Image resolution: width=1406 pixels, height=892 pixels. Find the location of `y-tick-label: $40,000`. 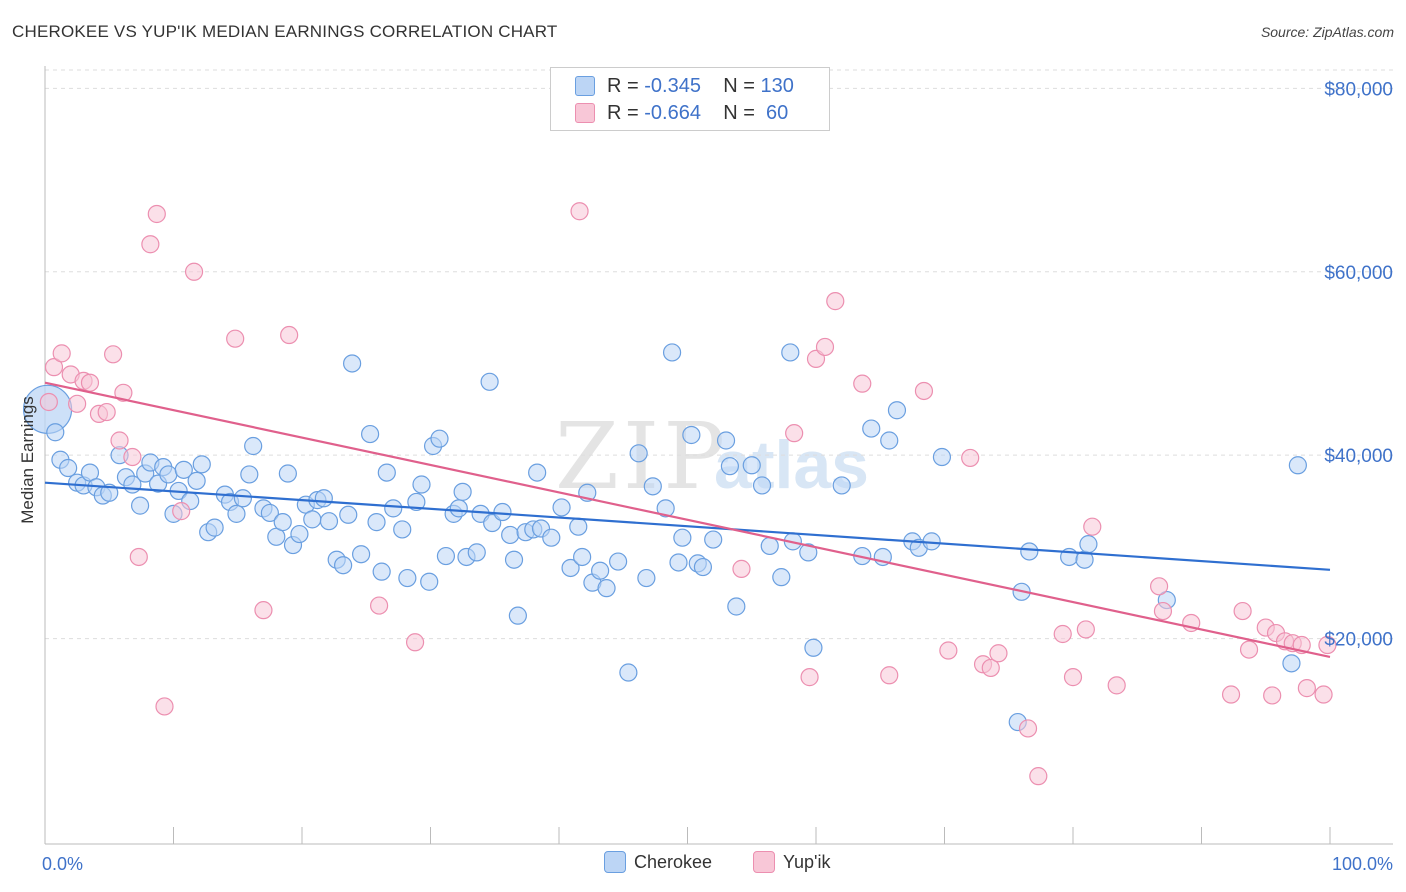

y-tick-label: $40,000 is located at coordinates (1358, 456).